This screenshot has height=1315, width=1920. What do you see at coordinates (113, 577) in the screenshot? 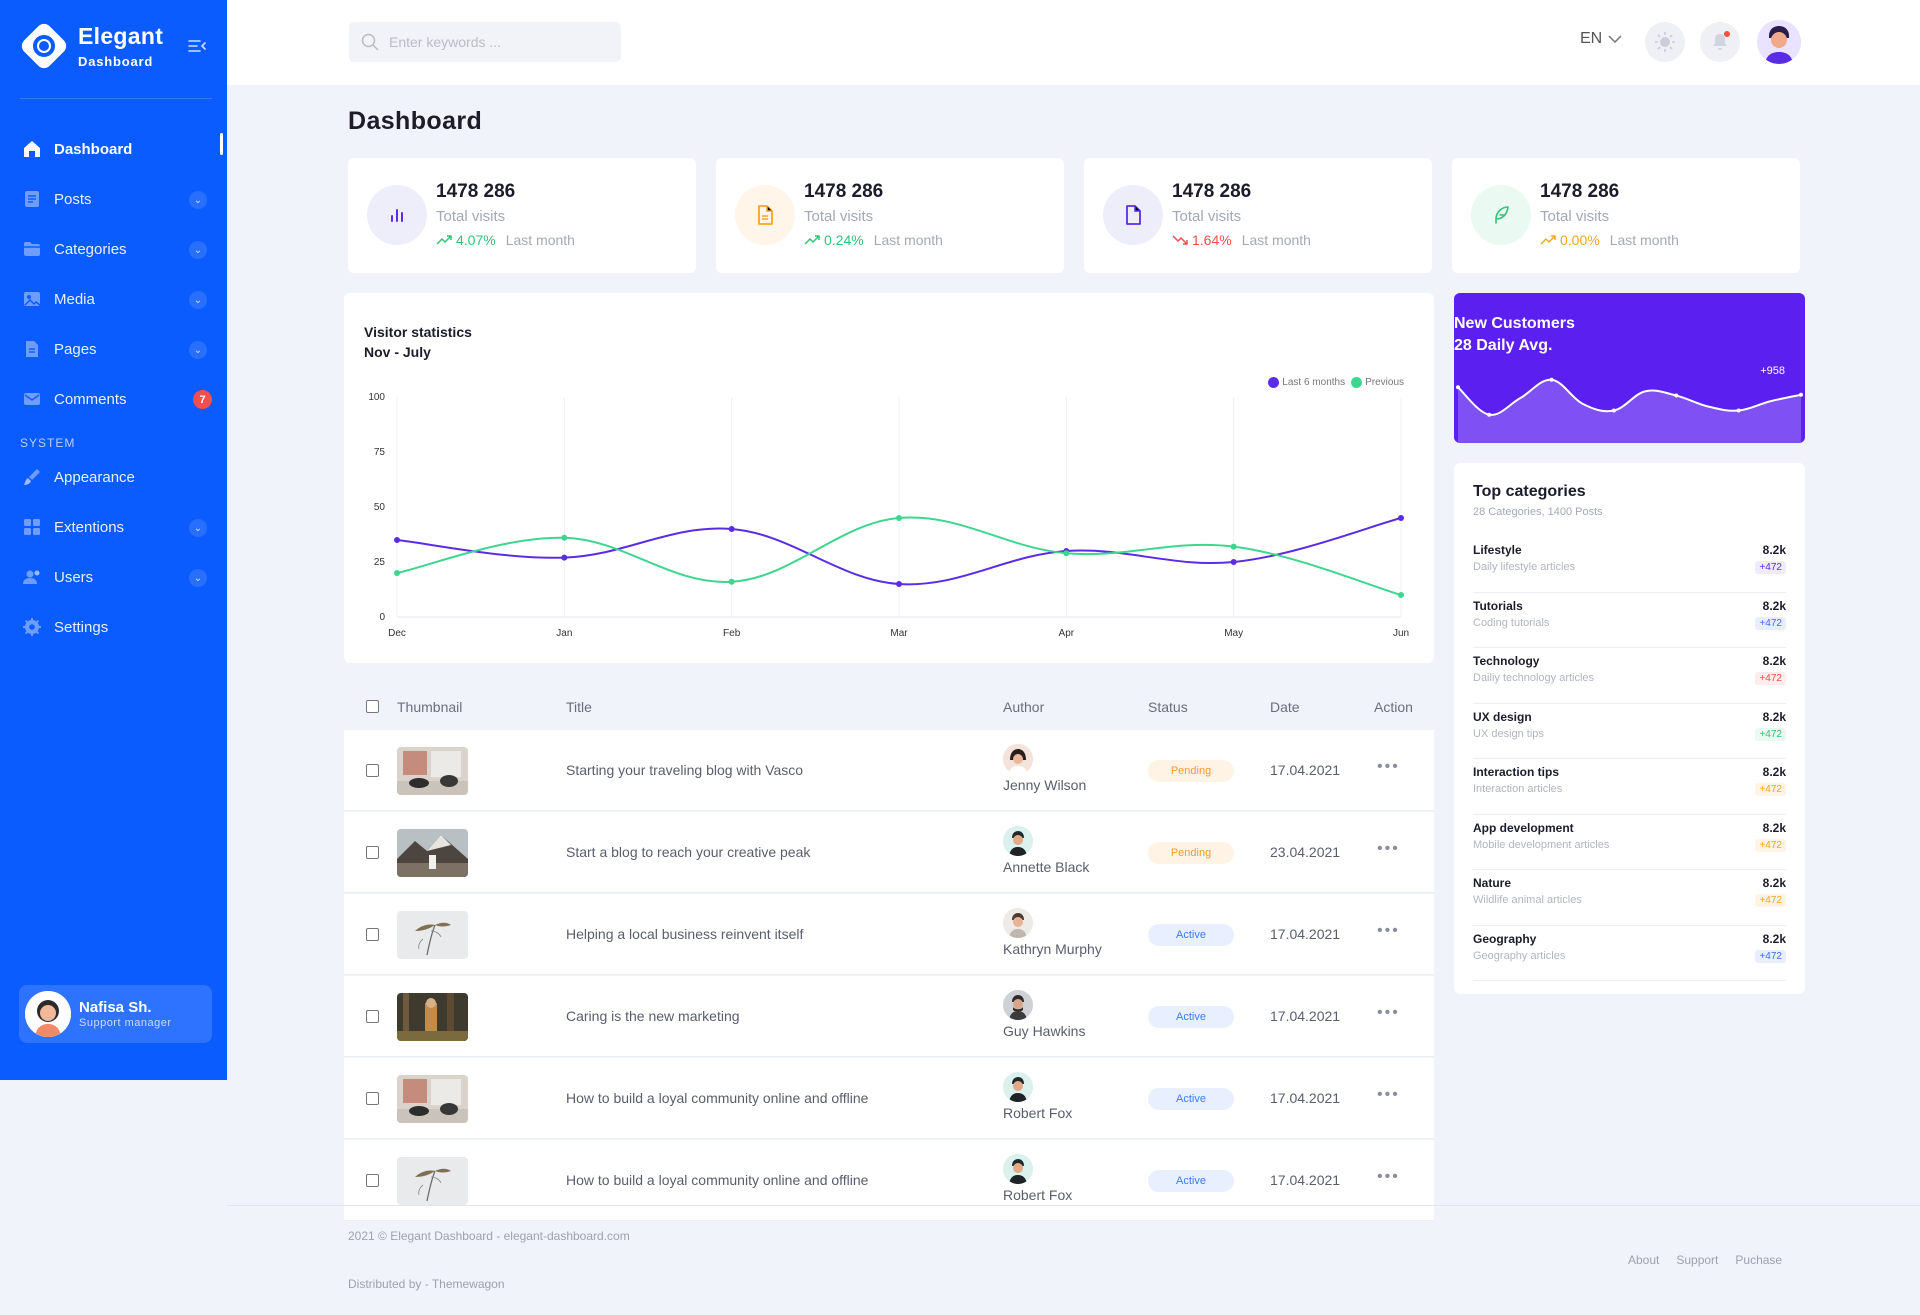
I see `sidebar-item-users: Users ⌄` at bounding box center [113, 577].